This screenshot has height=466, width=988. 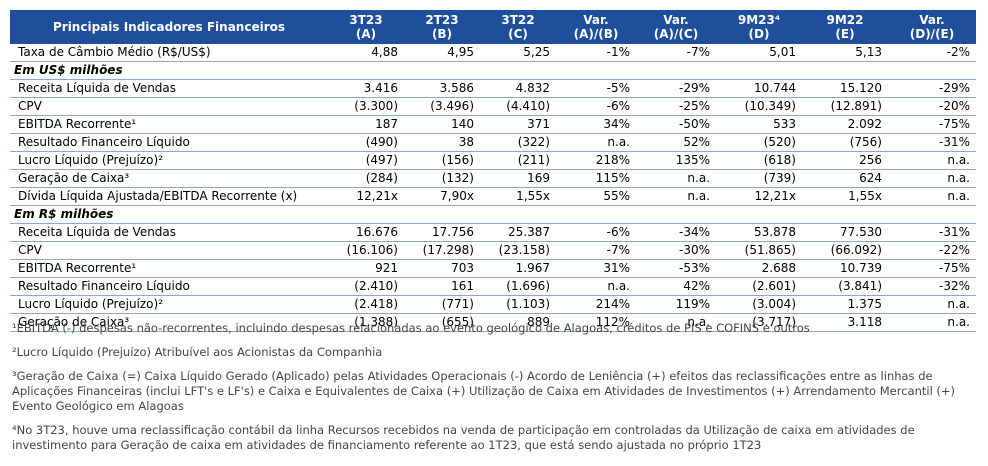 I want to click on row-label: Geração de Caixa³, so click(x=169, y=322).